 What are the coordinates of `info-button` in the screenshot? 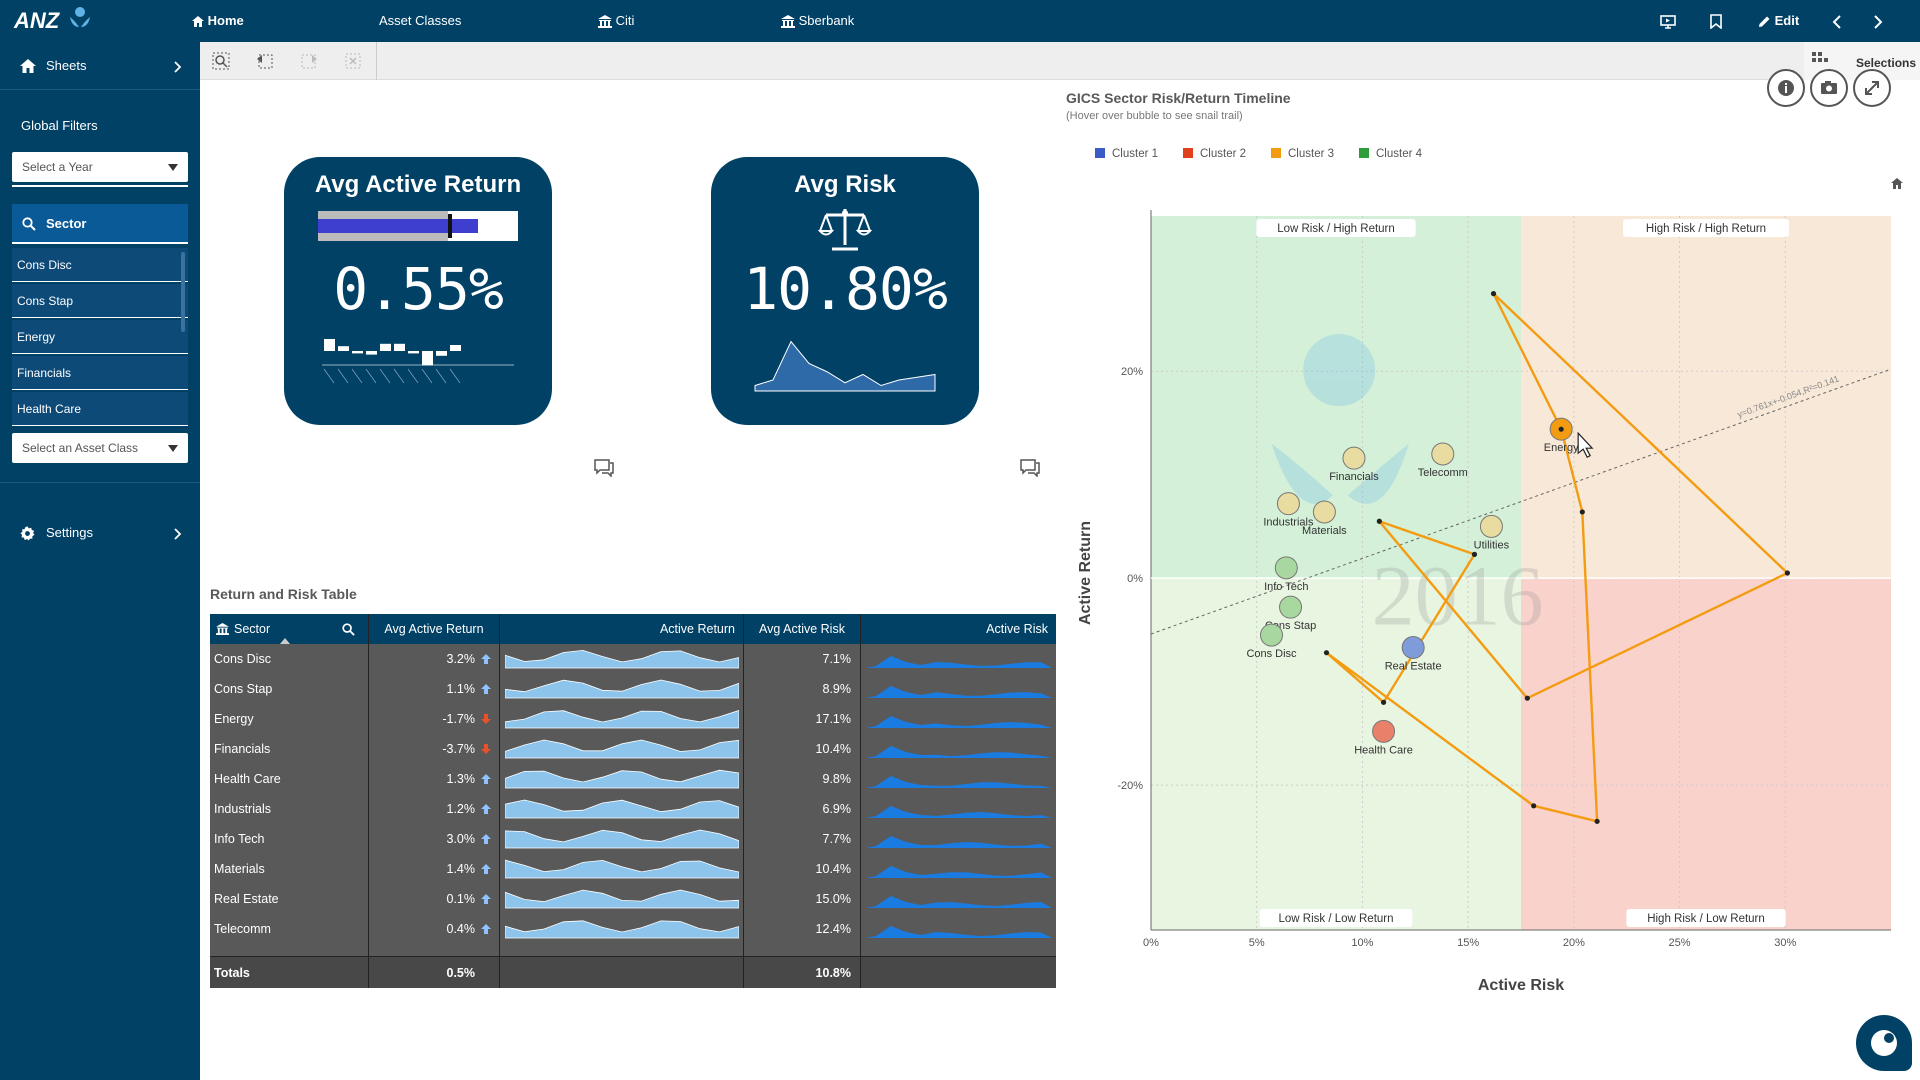 It's located at (1786, 88).